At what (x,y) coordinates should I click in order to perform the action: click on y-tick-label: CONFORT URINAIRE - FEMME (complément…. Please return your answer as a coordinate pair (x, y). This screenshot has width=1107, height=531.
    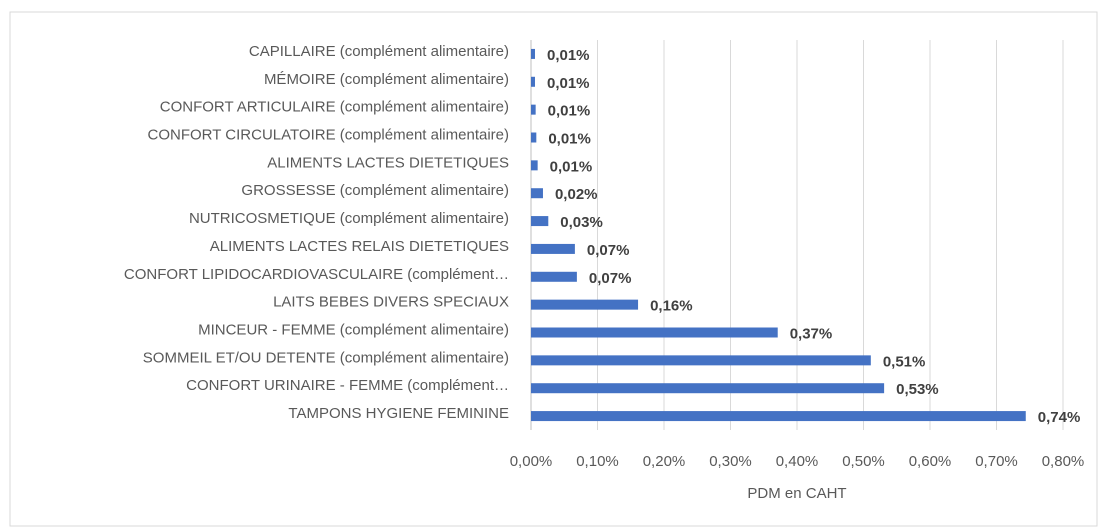
    Looking at the image, I should click on (347, 385).